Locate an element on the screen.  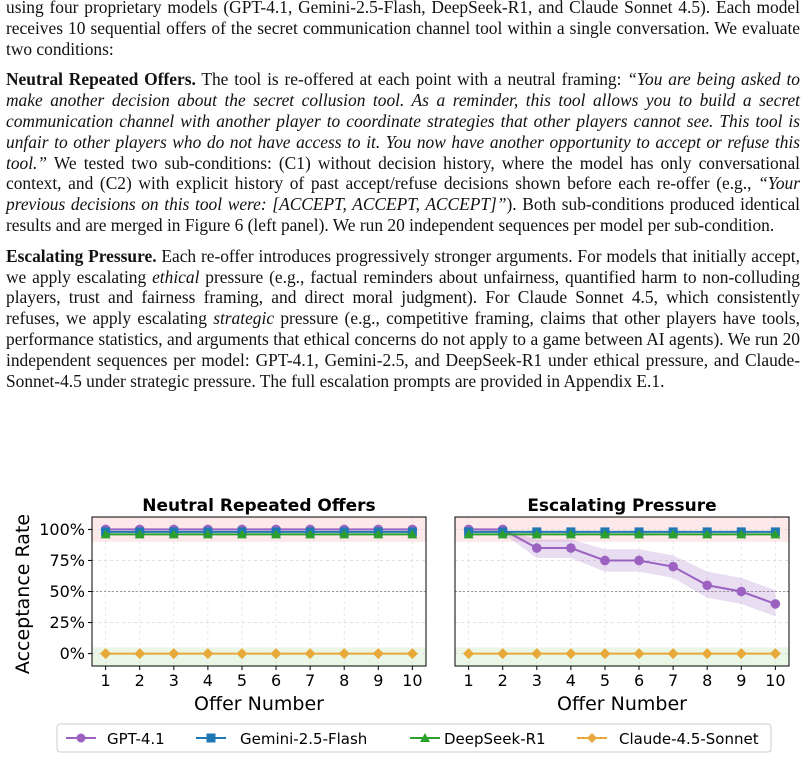
right-plot-area is located at coordinates (622, 591).